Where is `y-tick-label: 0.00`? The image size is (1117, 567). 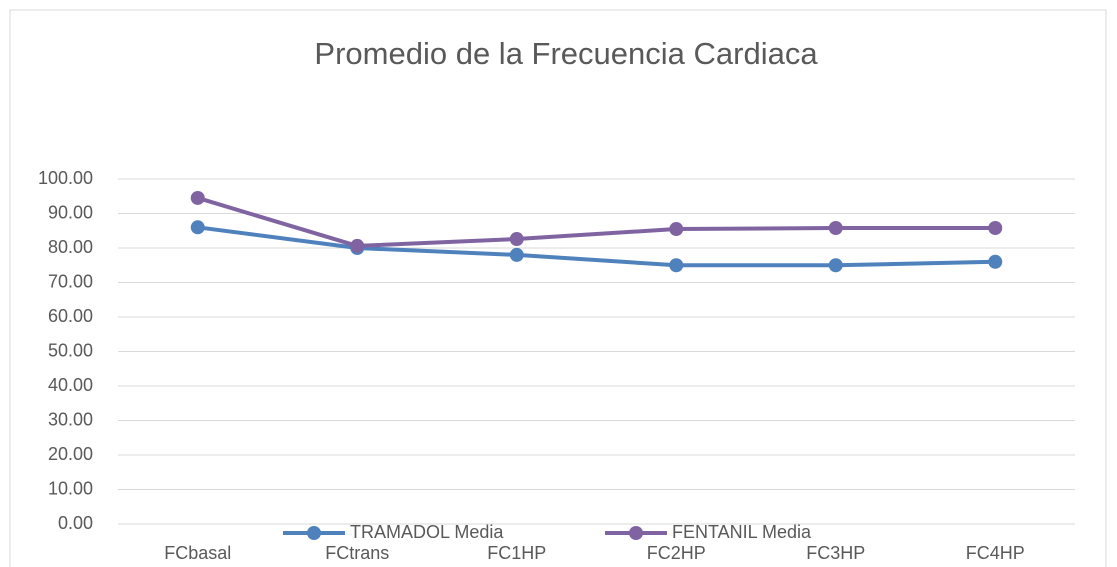 y-tick-label: 0.00 is located at coordinates (75, 523).